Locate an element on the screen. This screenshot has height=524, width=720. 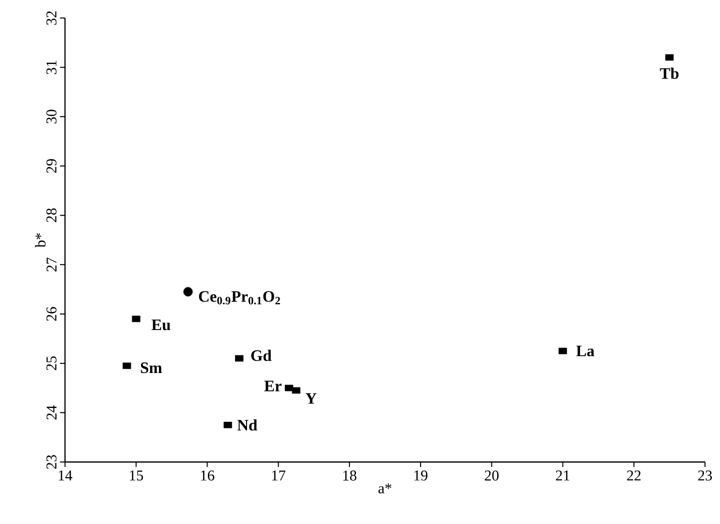
annotation: La is located at coordinates (585, 351).